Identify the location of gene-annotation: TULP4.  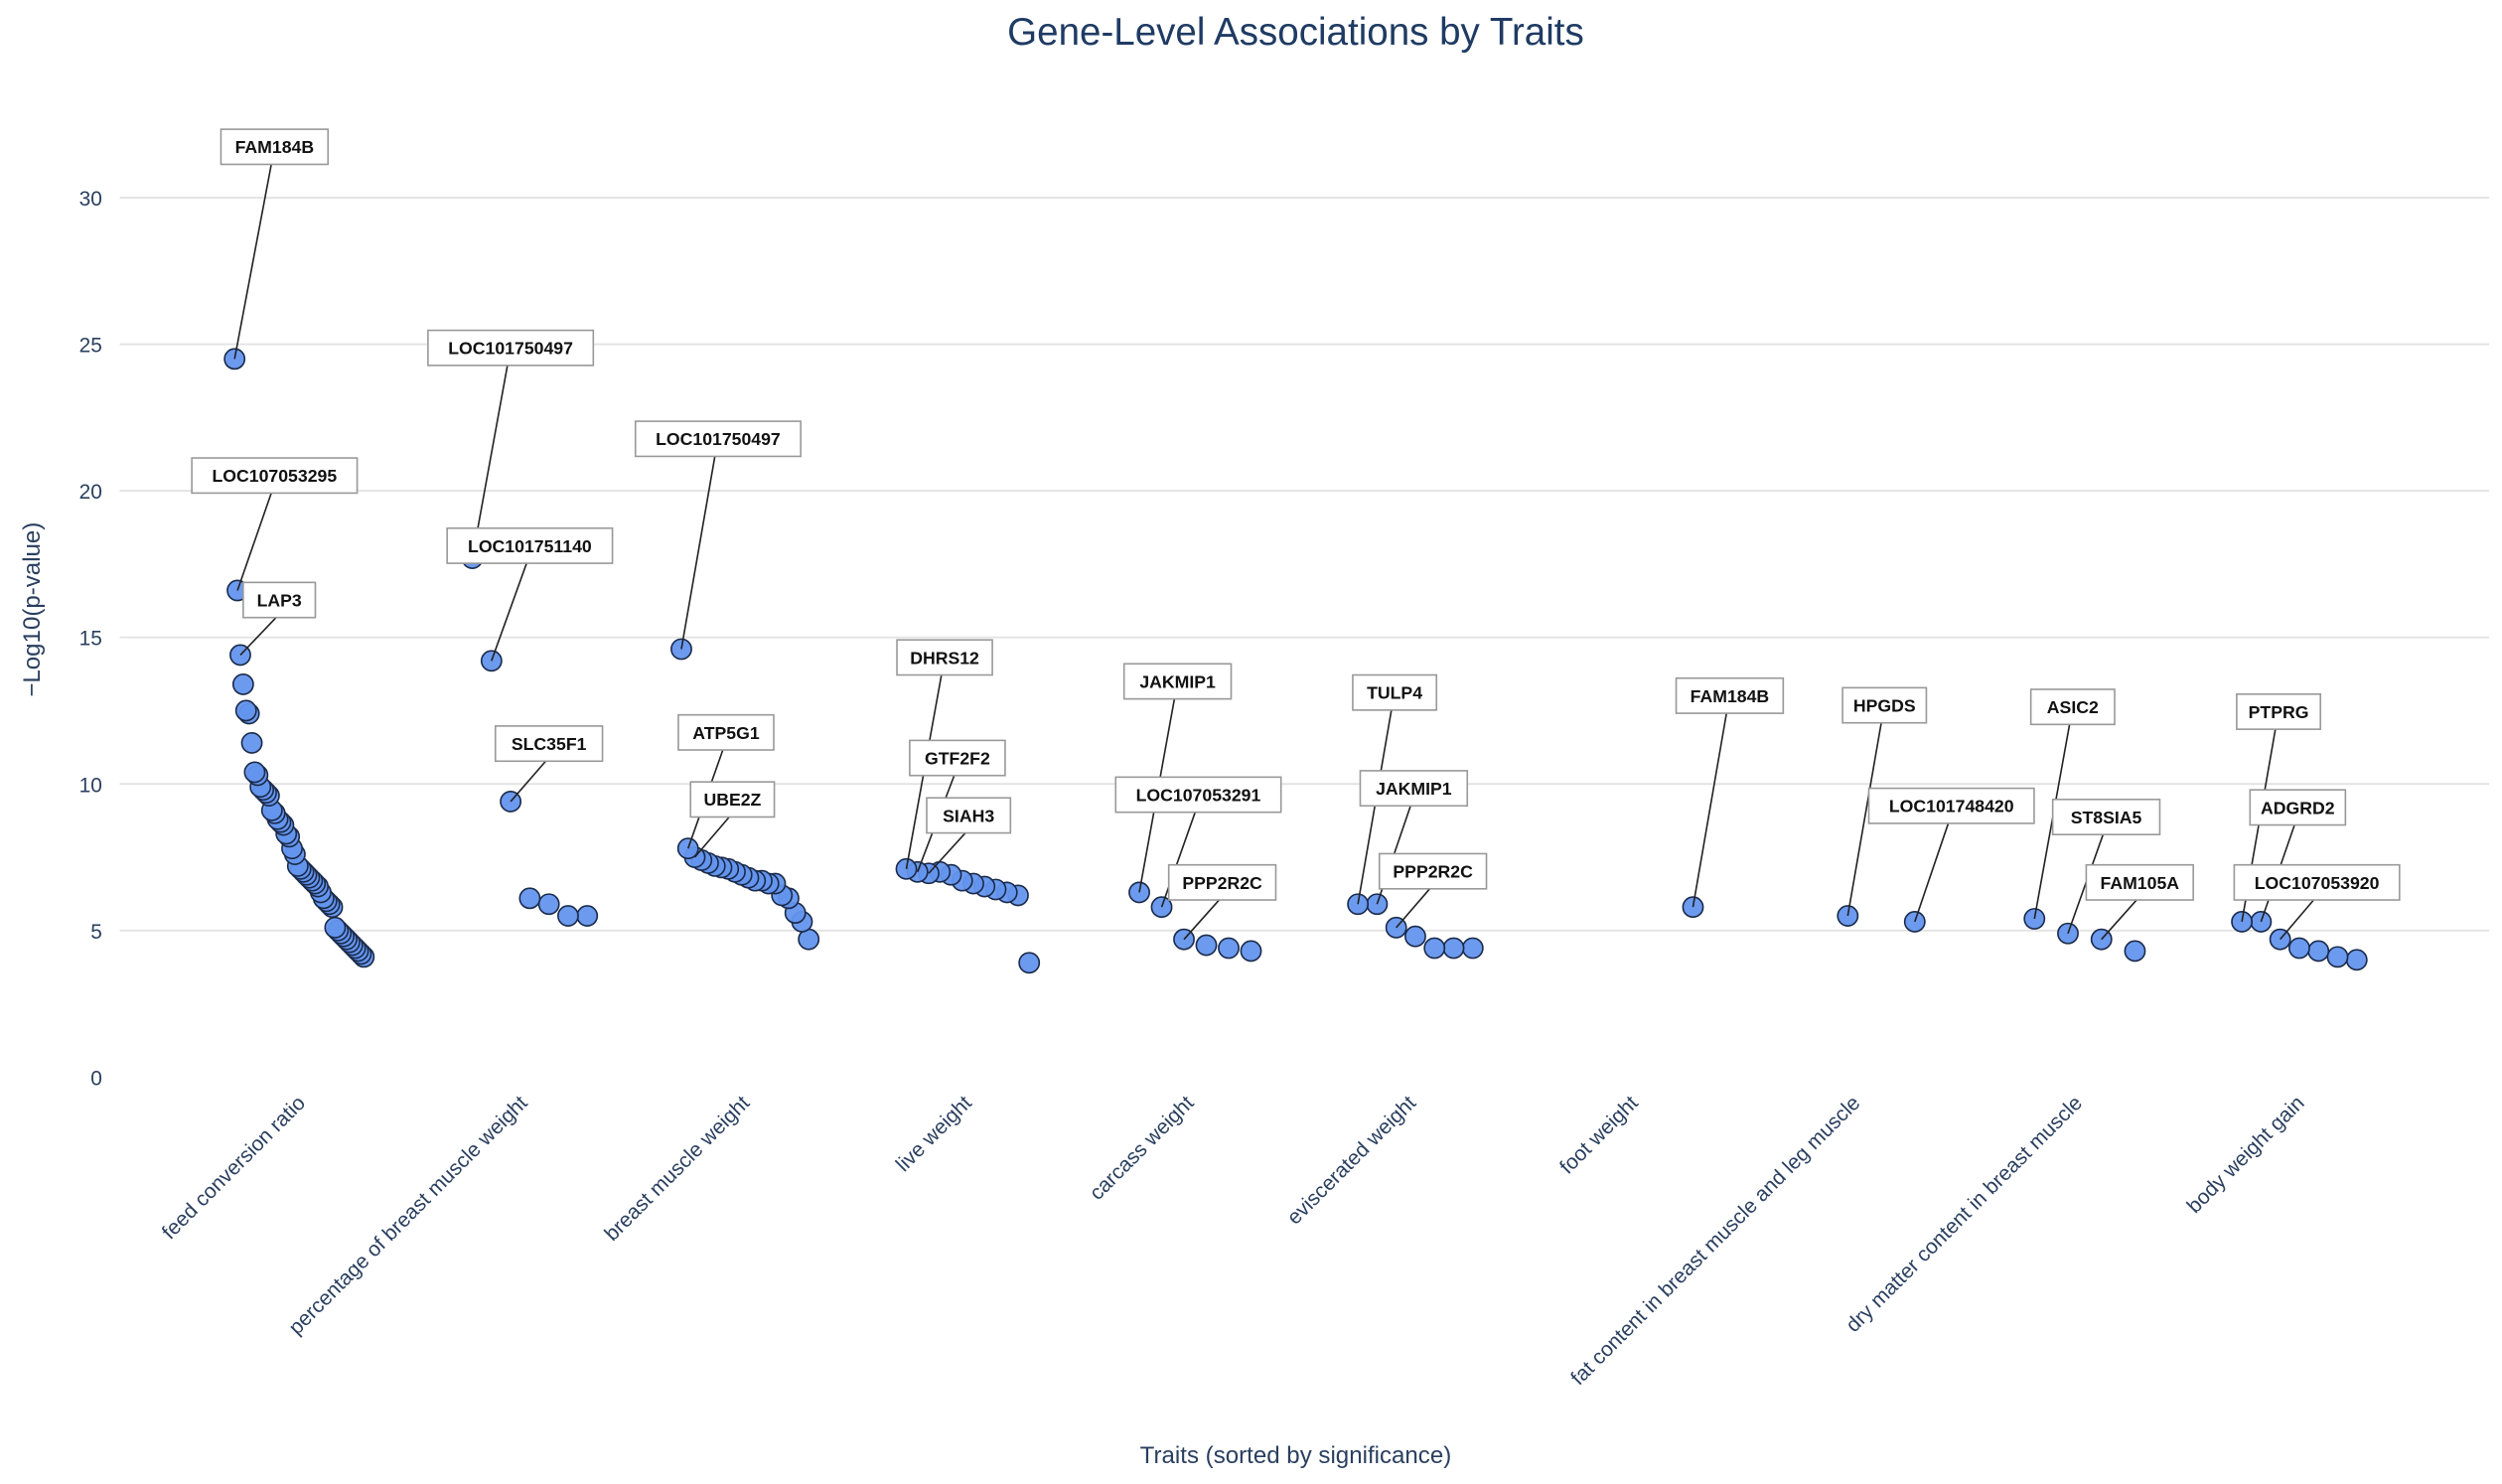
(1395, 789).